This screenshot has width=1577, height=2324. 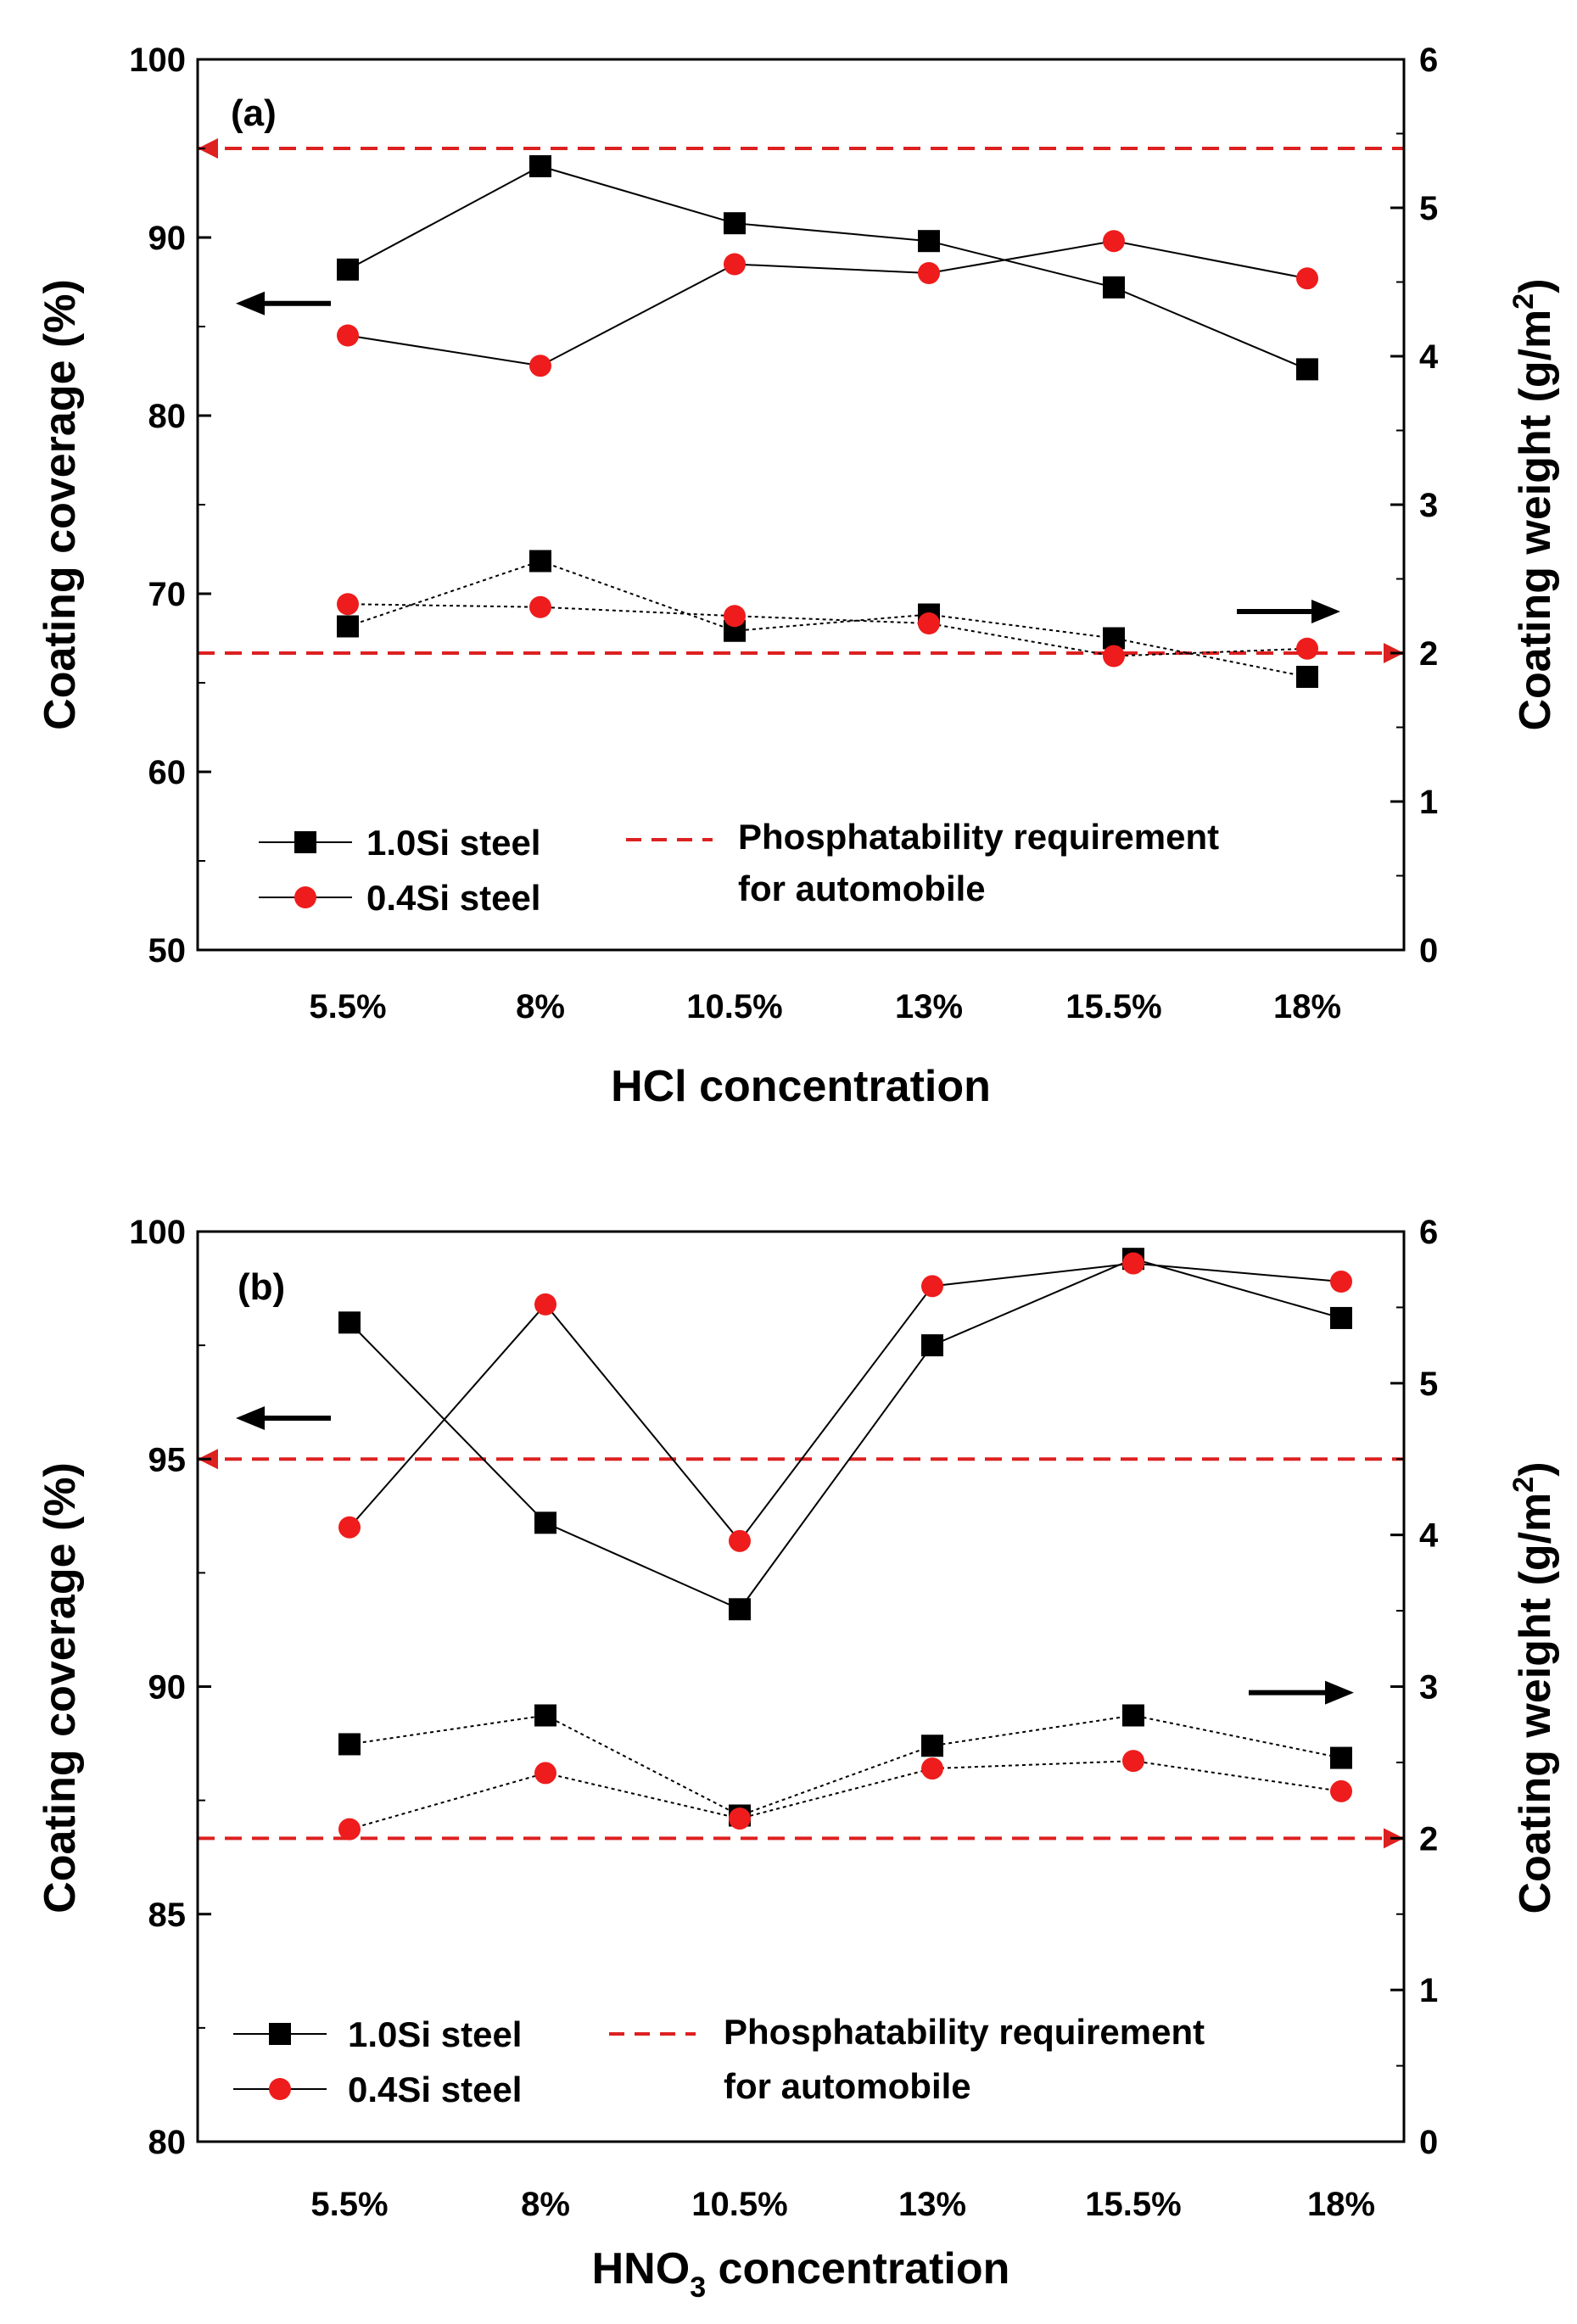 What do you see at coordinates (1428, 1232) in the screenshot?
I see `panel-b-y-right-tick-label: 6` at bounding box center [1428, 1232].